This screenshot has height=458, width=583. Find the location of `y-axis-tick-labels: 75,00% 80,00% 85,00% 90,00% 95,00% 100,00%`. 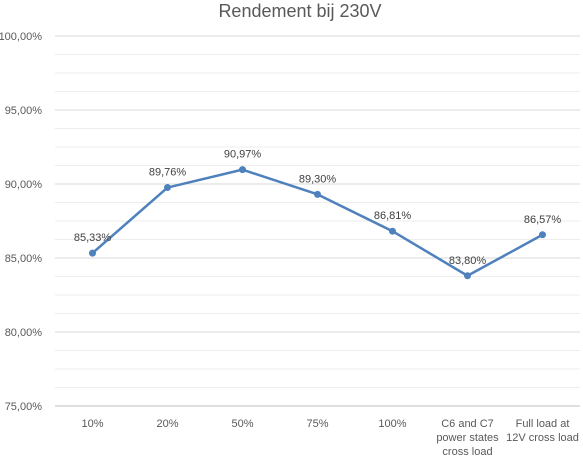

y-axis-tick-labels: 75,00% 80,00% 85,00% 90,00% 95,00% 100,00% is located at coordinates (21, 222).